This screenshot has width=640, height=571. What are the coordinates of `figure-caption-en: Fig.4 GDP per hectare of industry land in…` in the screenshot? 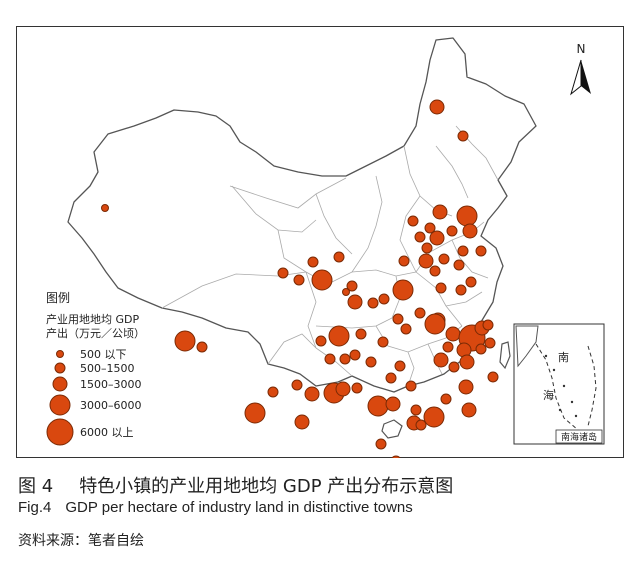 It's located at (215, 507).